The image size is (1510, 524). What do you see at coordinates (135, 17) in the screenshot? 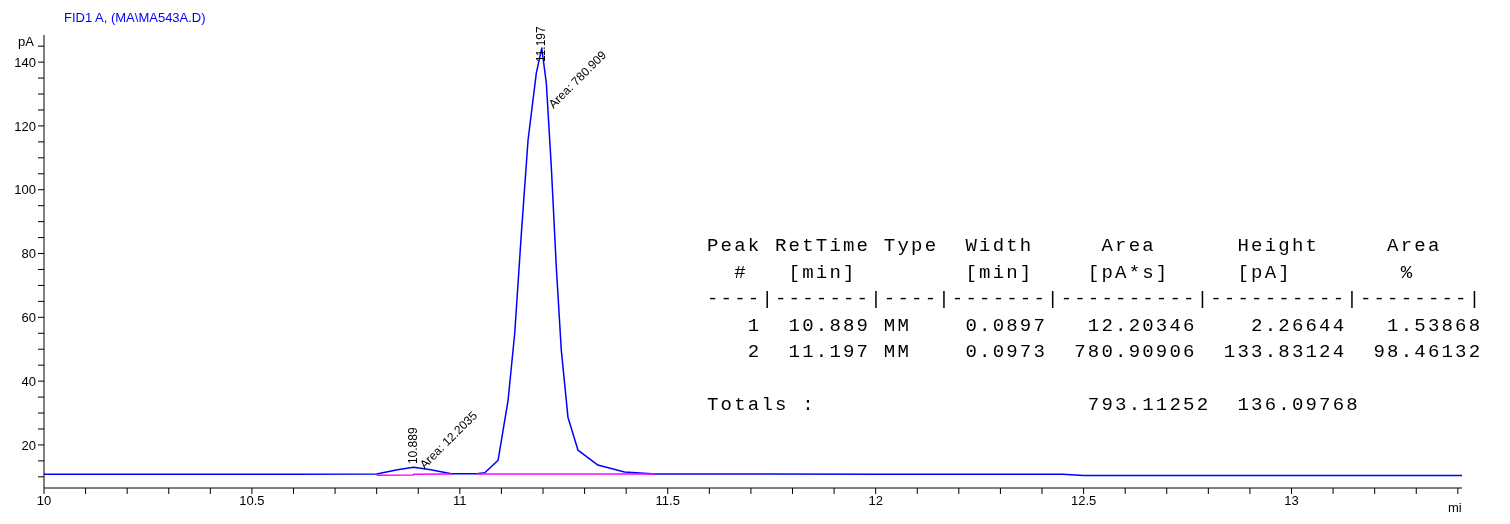
I see `chart-title: FID1 A, (MA\MA543A.D)` at bounding box center [135, 17].